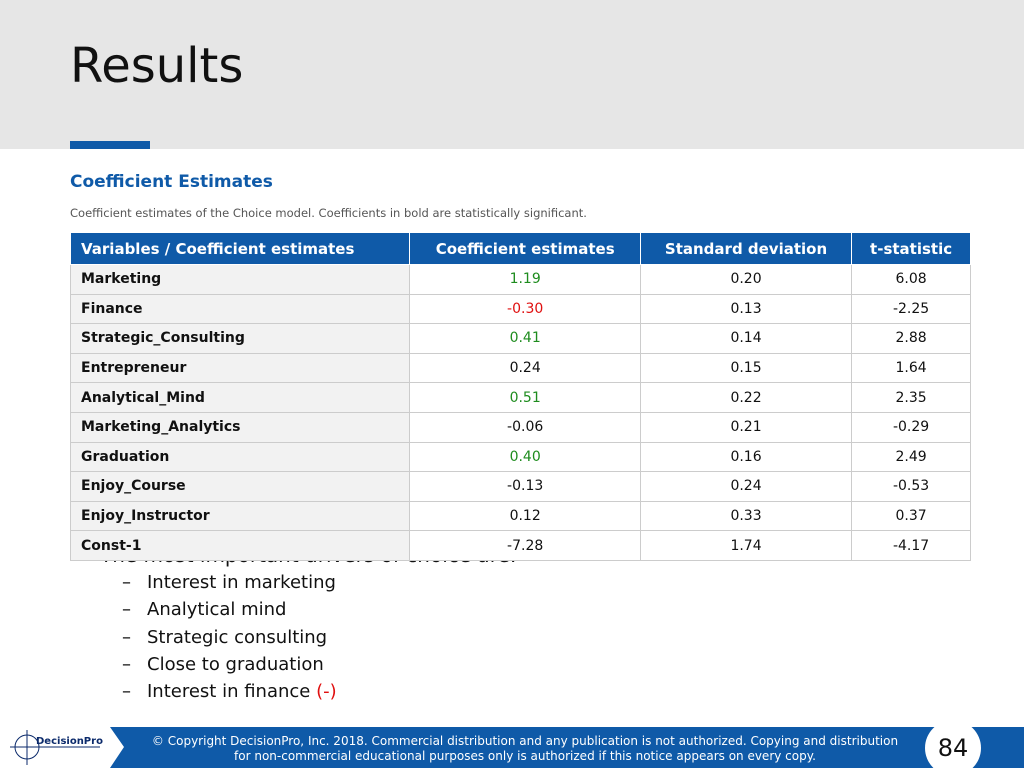 Image resolution: width=1024 pixels, height=776 pixels. I want to click on bullet-item: – Close to graduation, so click(229, 667).